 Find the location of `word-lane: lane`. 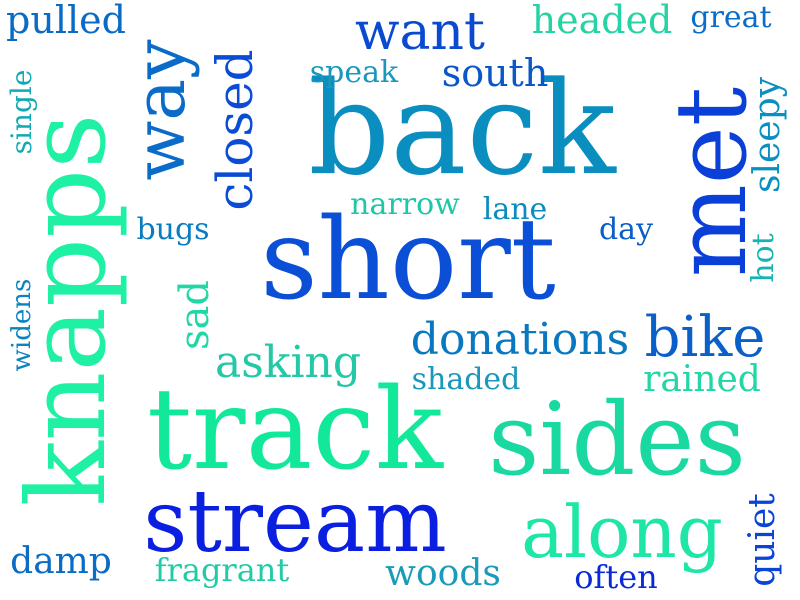

word-lane: lane is located at coordinates (515, 209).